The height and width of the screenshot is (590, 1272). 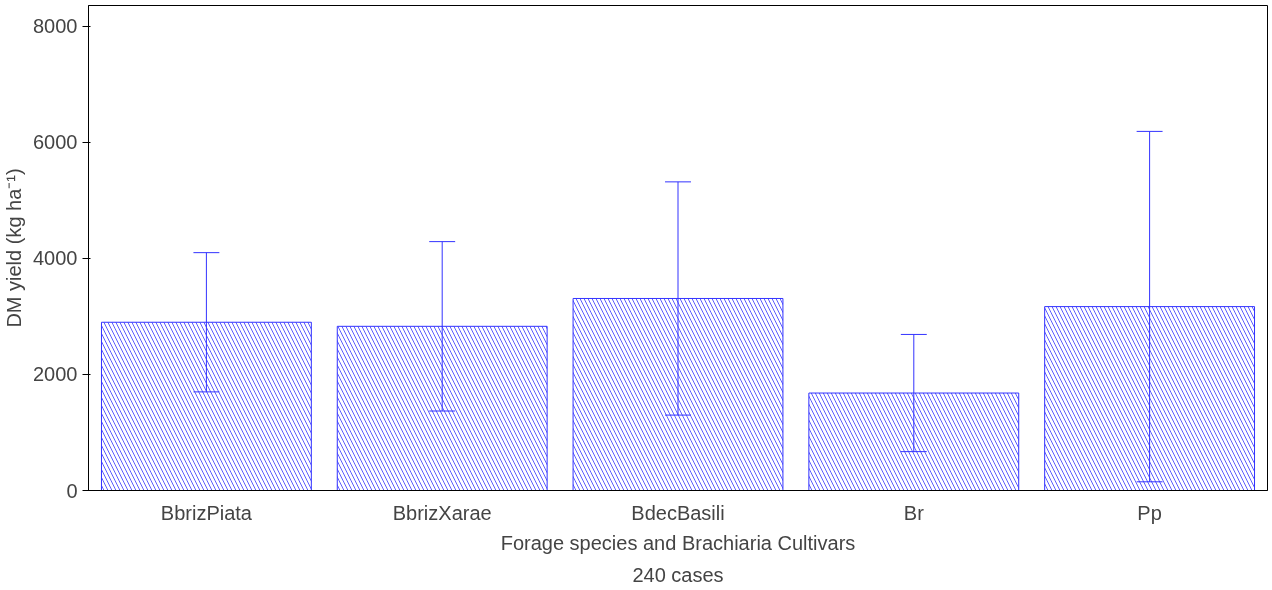 I want to click on y-tick-label: 0, so click(x=72, y=490).